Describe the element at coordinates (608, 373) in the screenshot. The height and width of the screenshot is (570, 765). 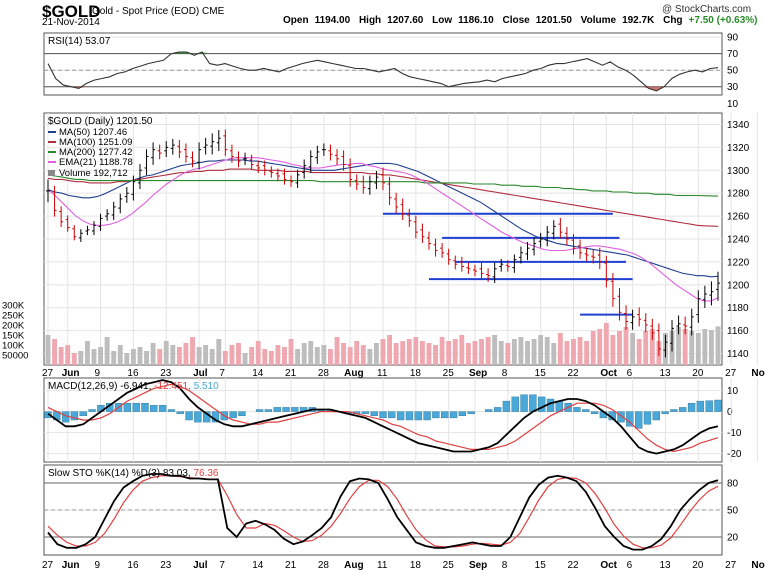
I see `x-tick-label: Oct` at that location.